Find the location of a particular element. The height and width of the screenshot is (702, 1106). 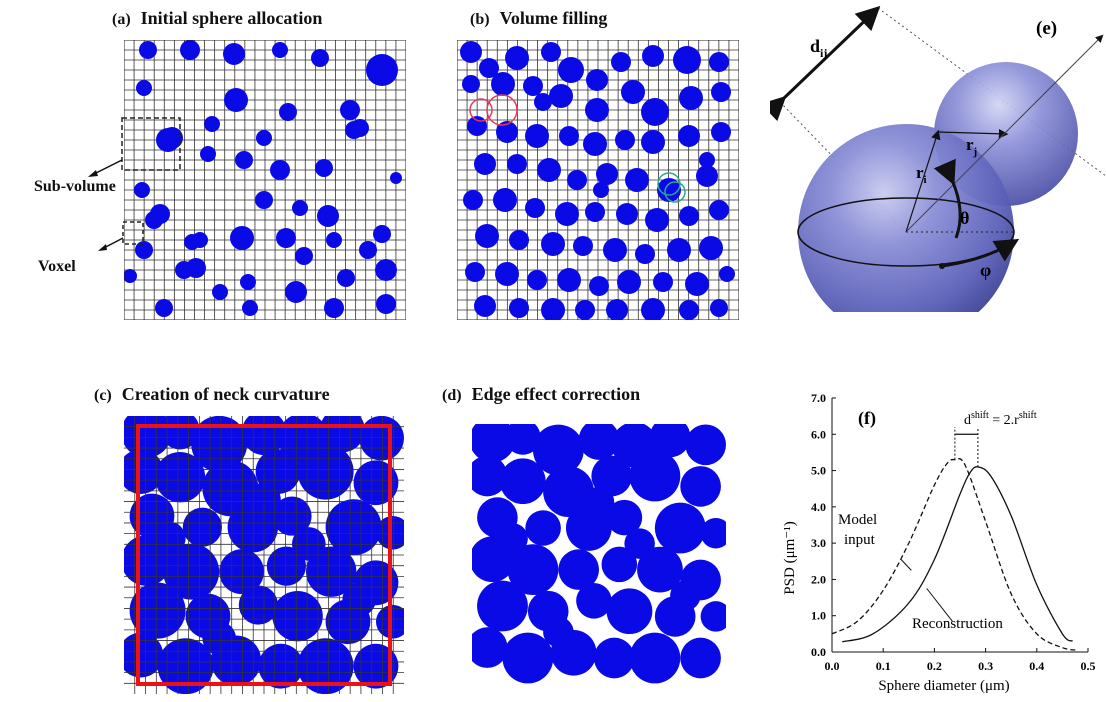

panel-d-tag: (d) is located at coordinates (452, 395).